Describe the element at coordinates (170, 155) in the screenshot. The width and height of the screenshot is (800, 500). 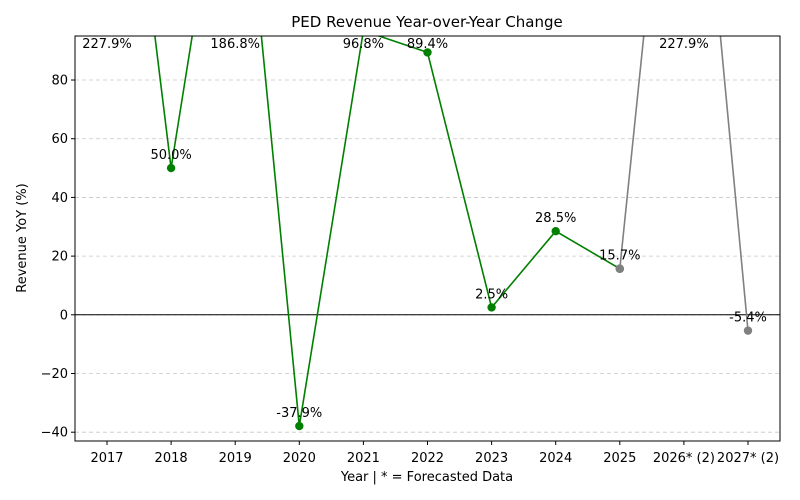
I see `data-label: 50.0%` at that location.